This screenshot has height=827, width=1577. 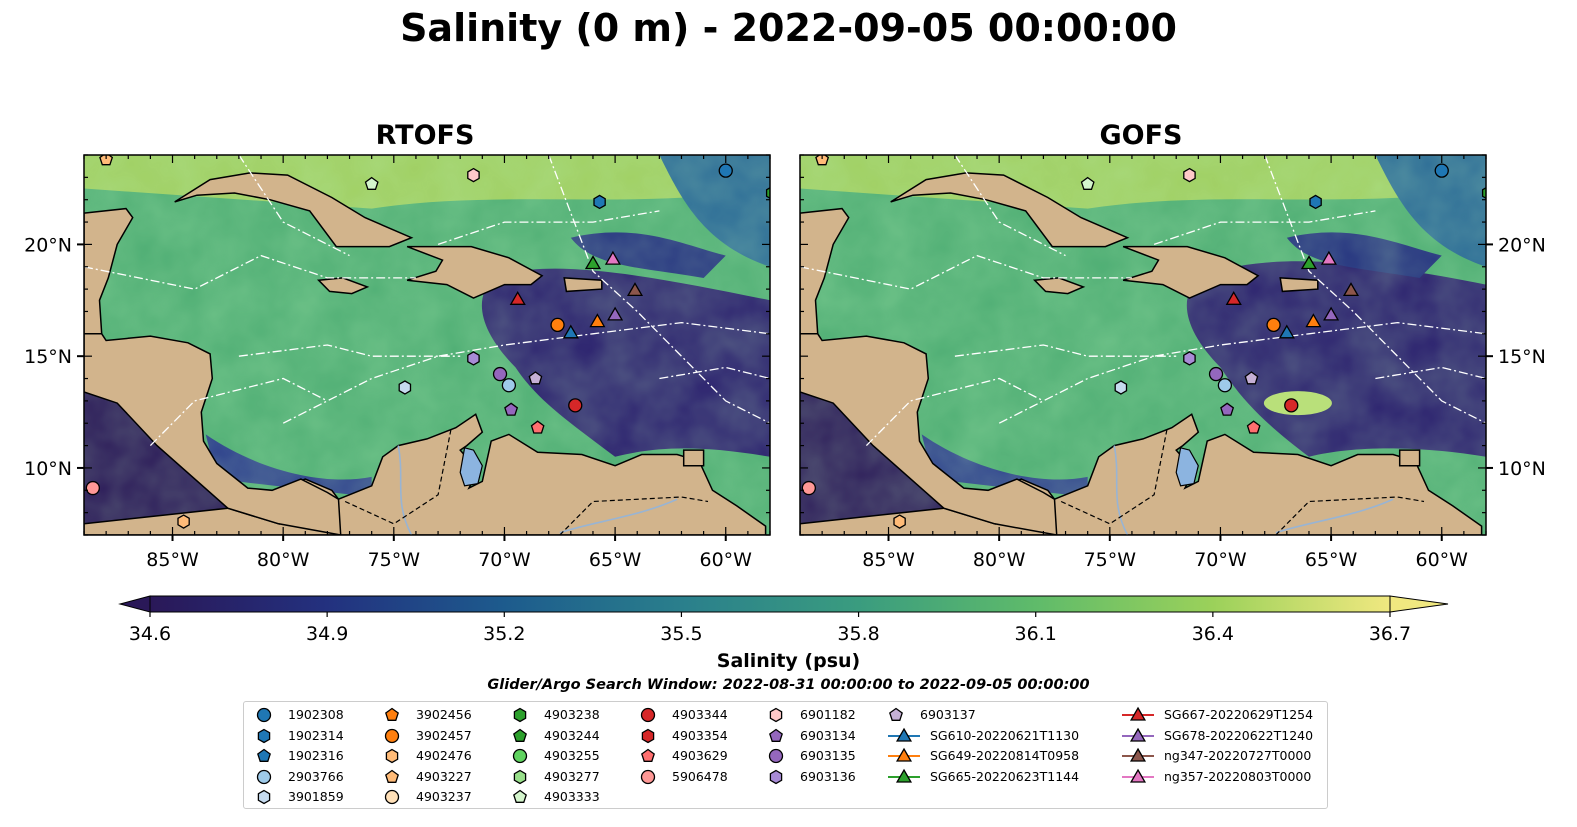 What do you see at coordinates (572, 796) in the screenshot?
I see `legend-label: 4903333` at bounding box center [572, 796].